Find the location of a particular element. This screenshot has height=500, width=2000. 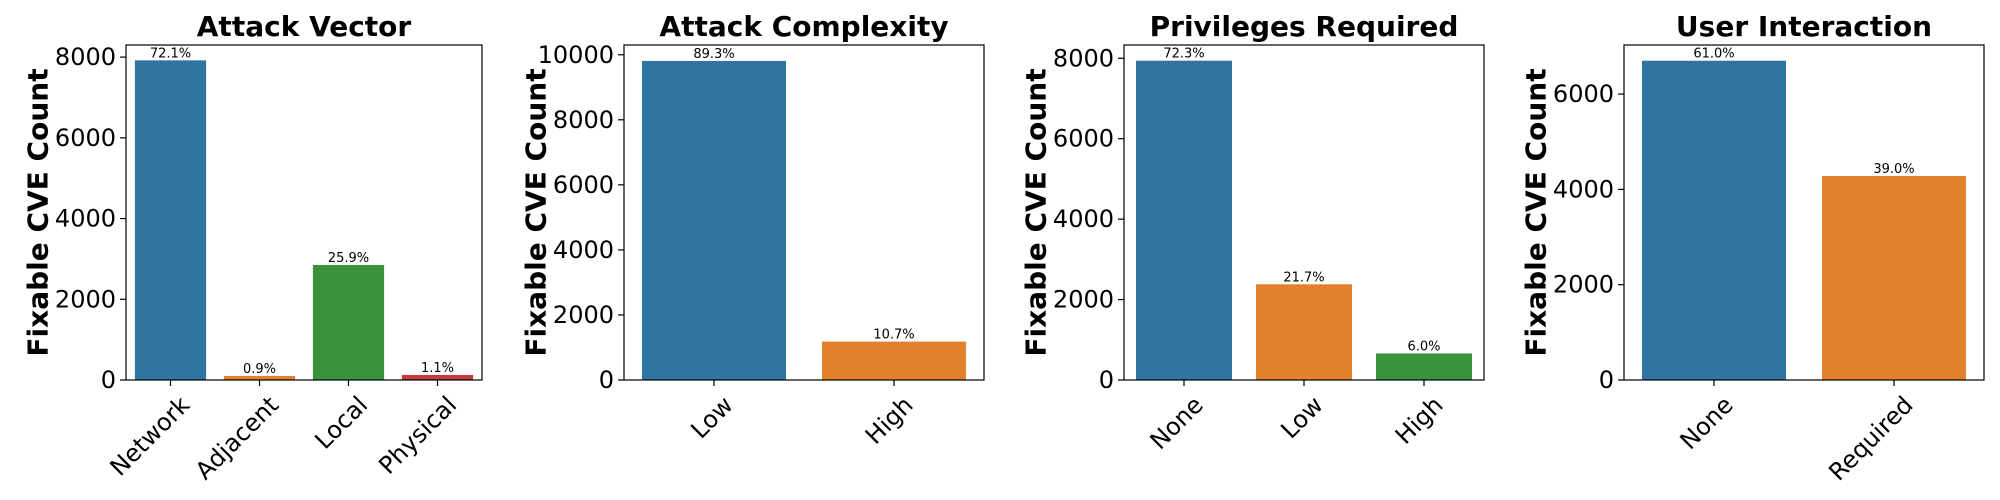

chart-1-xtick-label-4: Physical is located at coordinates (417, 435).